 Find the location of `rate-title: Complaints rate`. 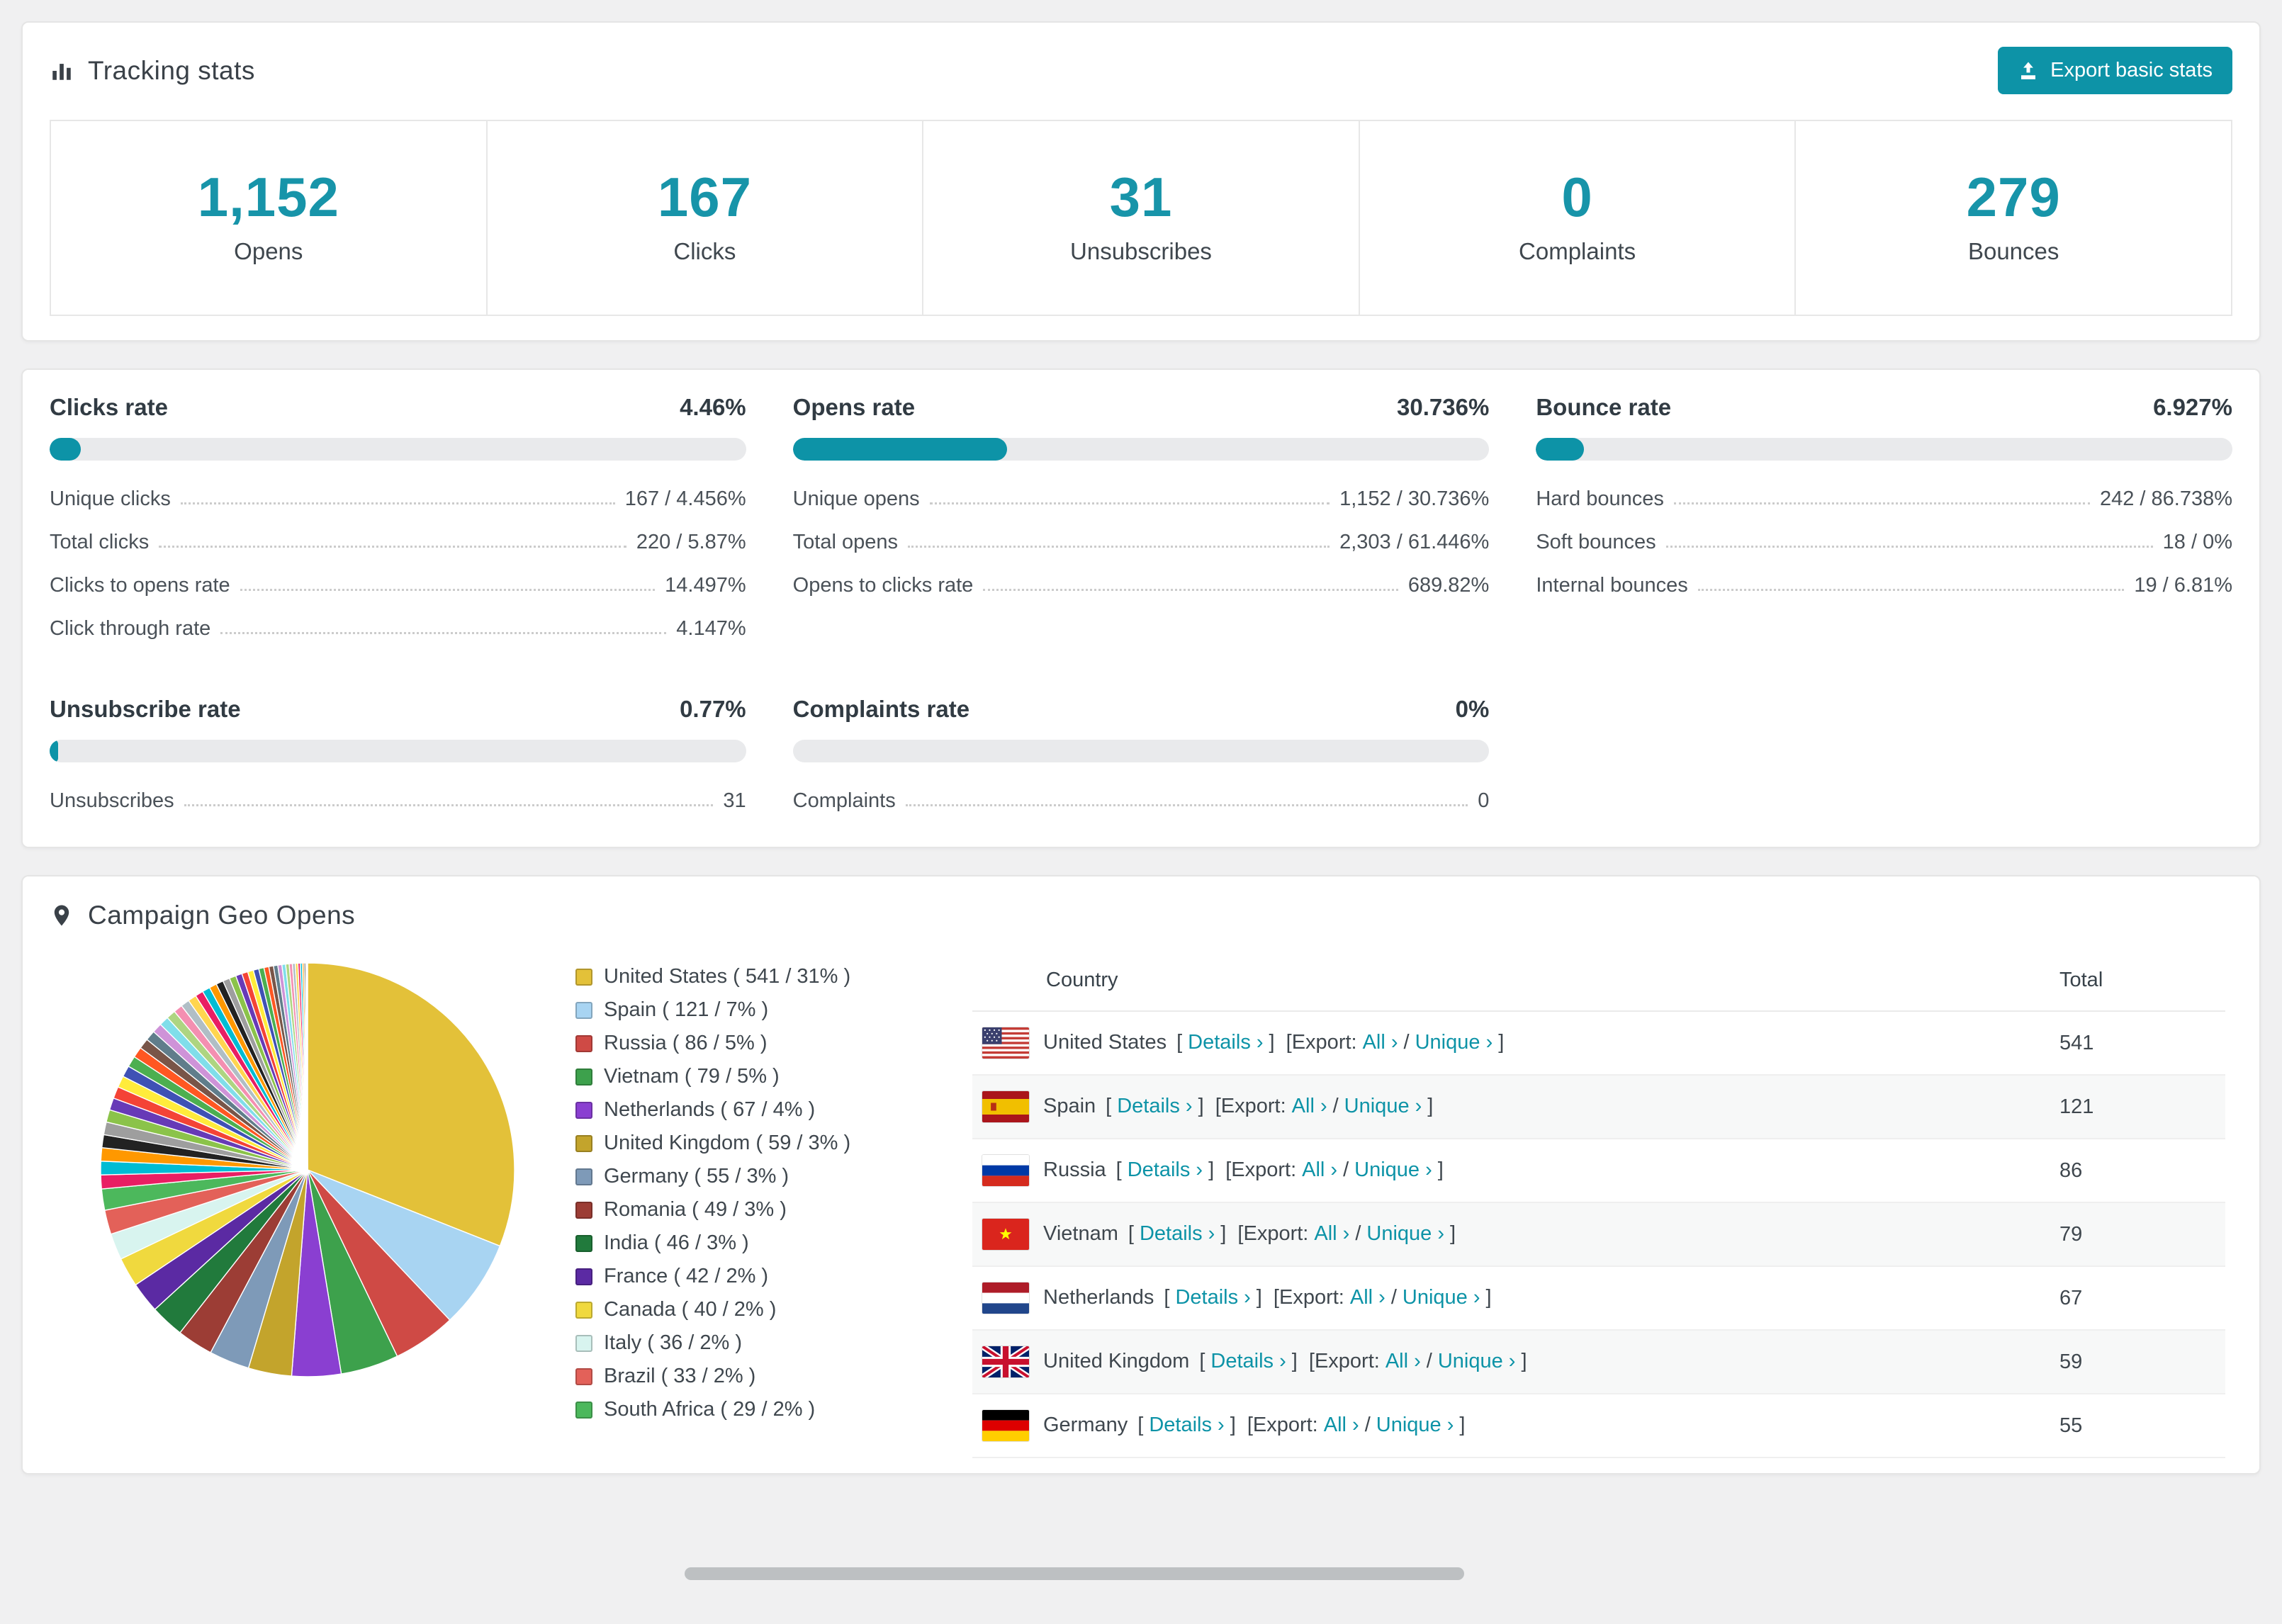

rate-title: Complaints rate is located at coordinates (881, 709).